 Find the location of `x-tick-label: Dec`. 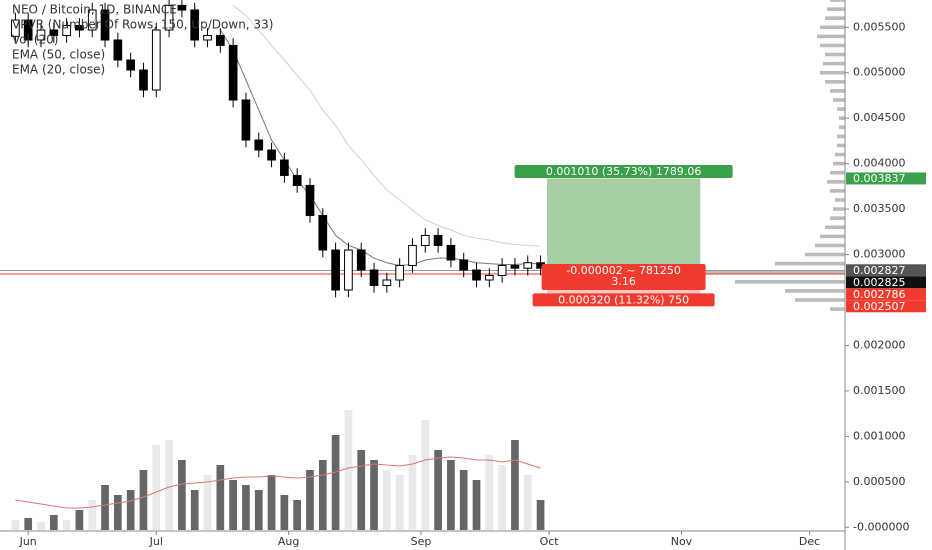

x-tick-label: Dec is located at coordinates (809, 541).